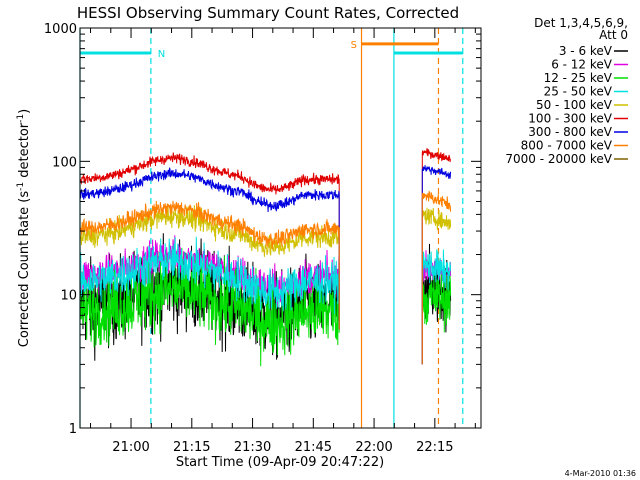 The height and width of the screenshot is (480, 640). Describe the element at coordinates (354, 45) in the screenshot. I see `flag-label-S: S` at that location.